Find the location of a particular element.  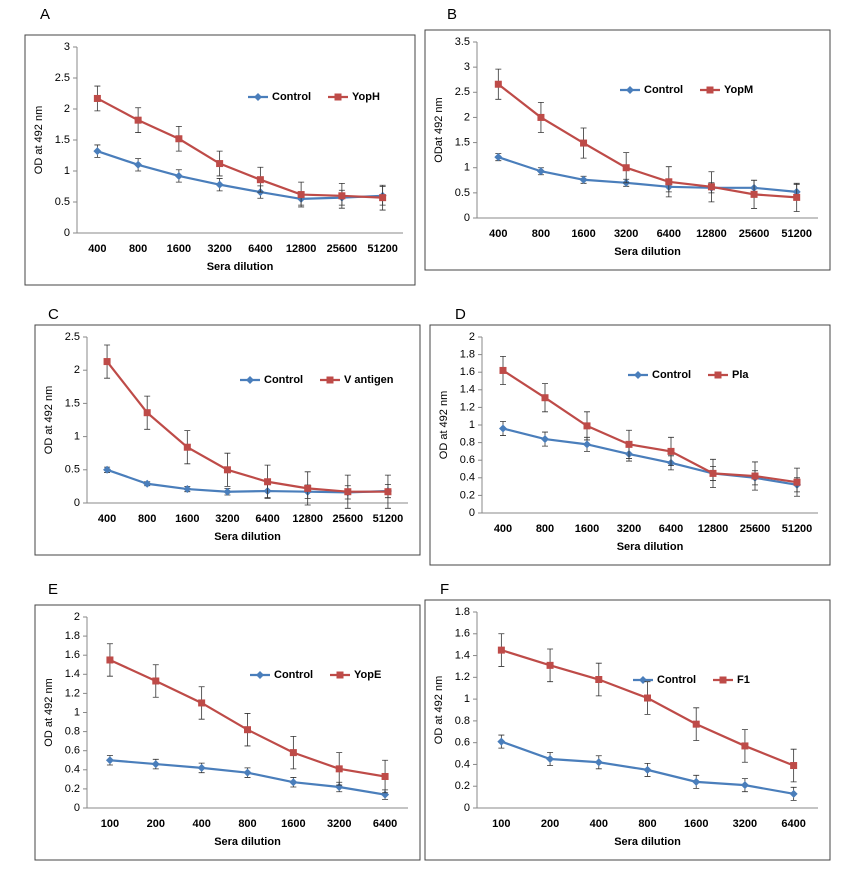

x-tick-label: 6400 is located at coordinates (669, 234).